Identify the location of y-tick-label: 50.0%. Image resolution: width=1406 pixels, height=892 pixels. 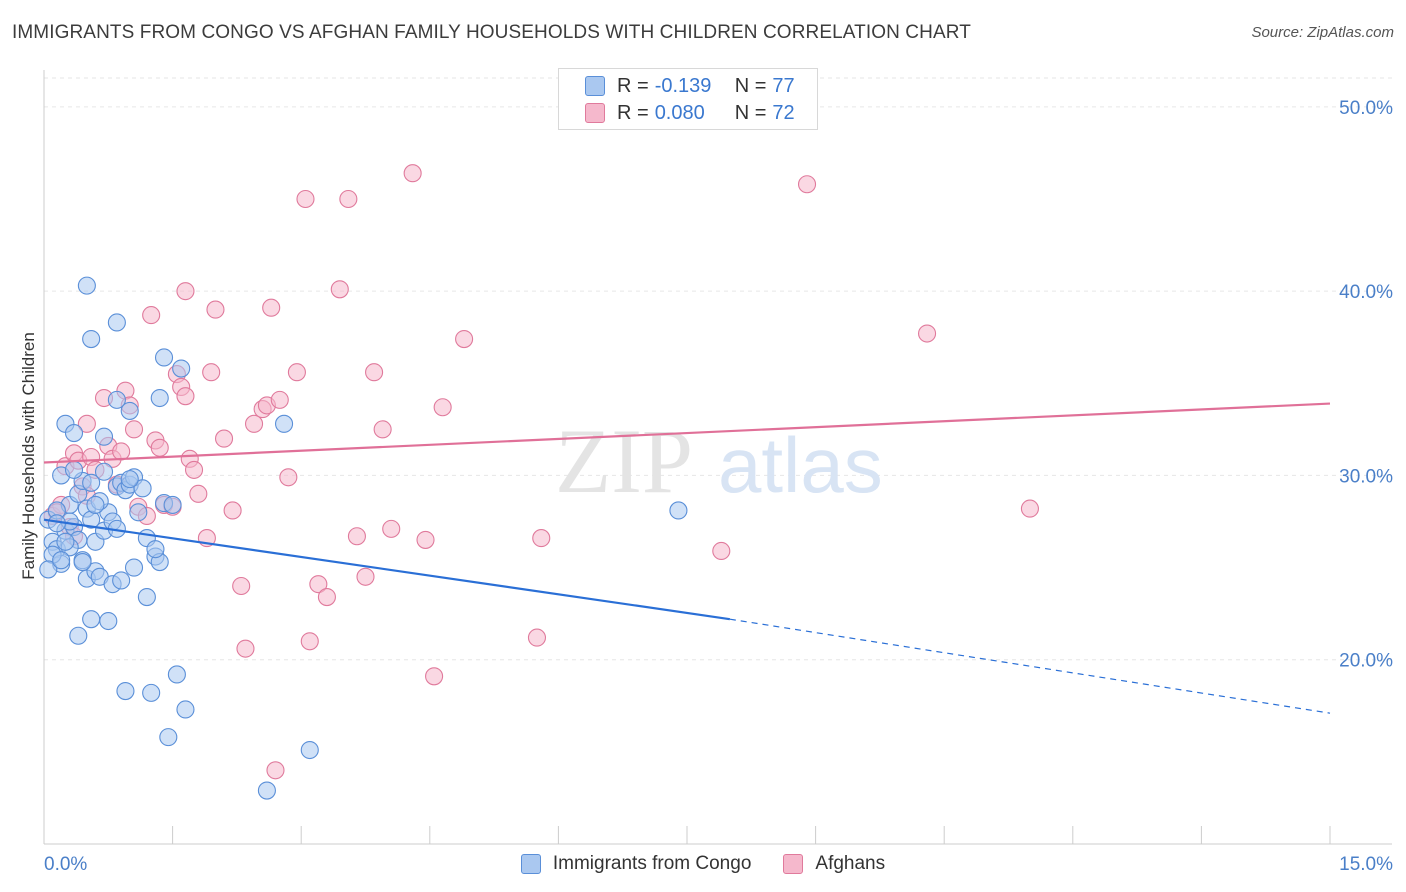
(1366, 108).